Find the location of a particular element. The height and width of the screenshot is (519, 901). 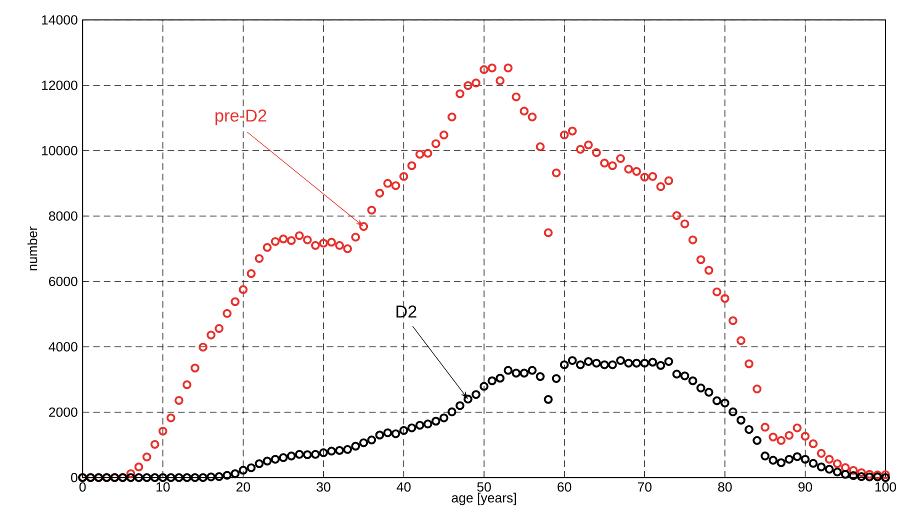

y-tick-label: 2000 is located at coordinates (63, 412).